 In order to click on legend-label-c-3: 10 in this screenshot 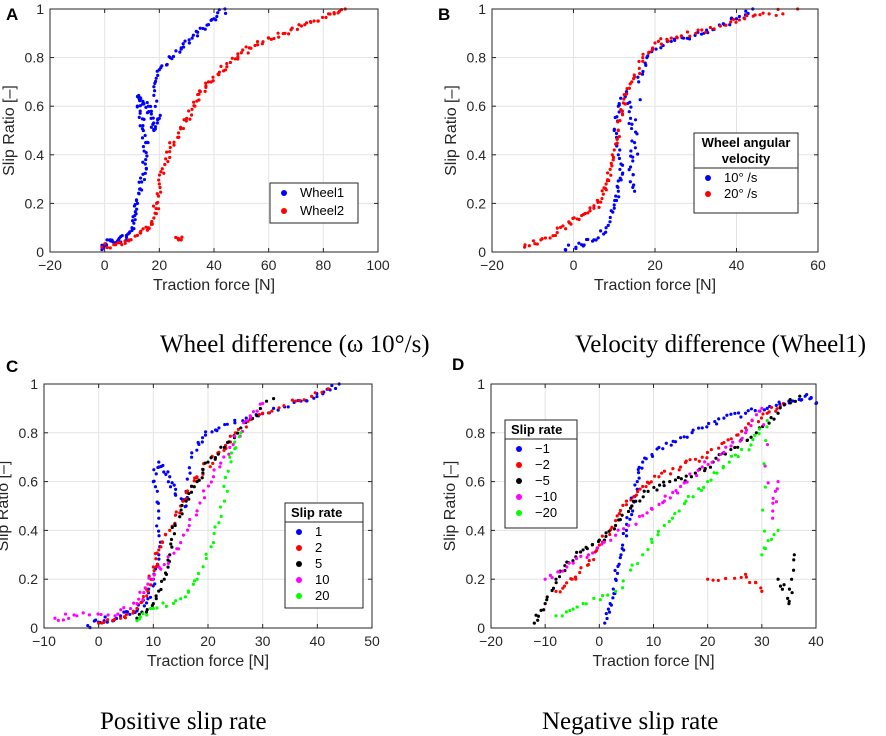, I will do `click(322, 579)`.